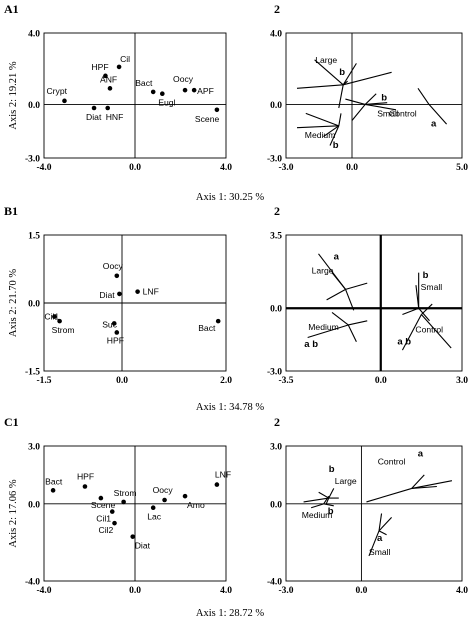  Describe the element at coordinates (43, 591) in the screenshot. I see `x-tick-label: -4.0` at that location.